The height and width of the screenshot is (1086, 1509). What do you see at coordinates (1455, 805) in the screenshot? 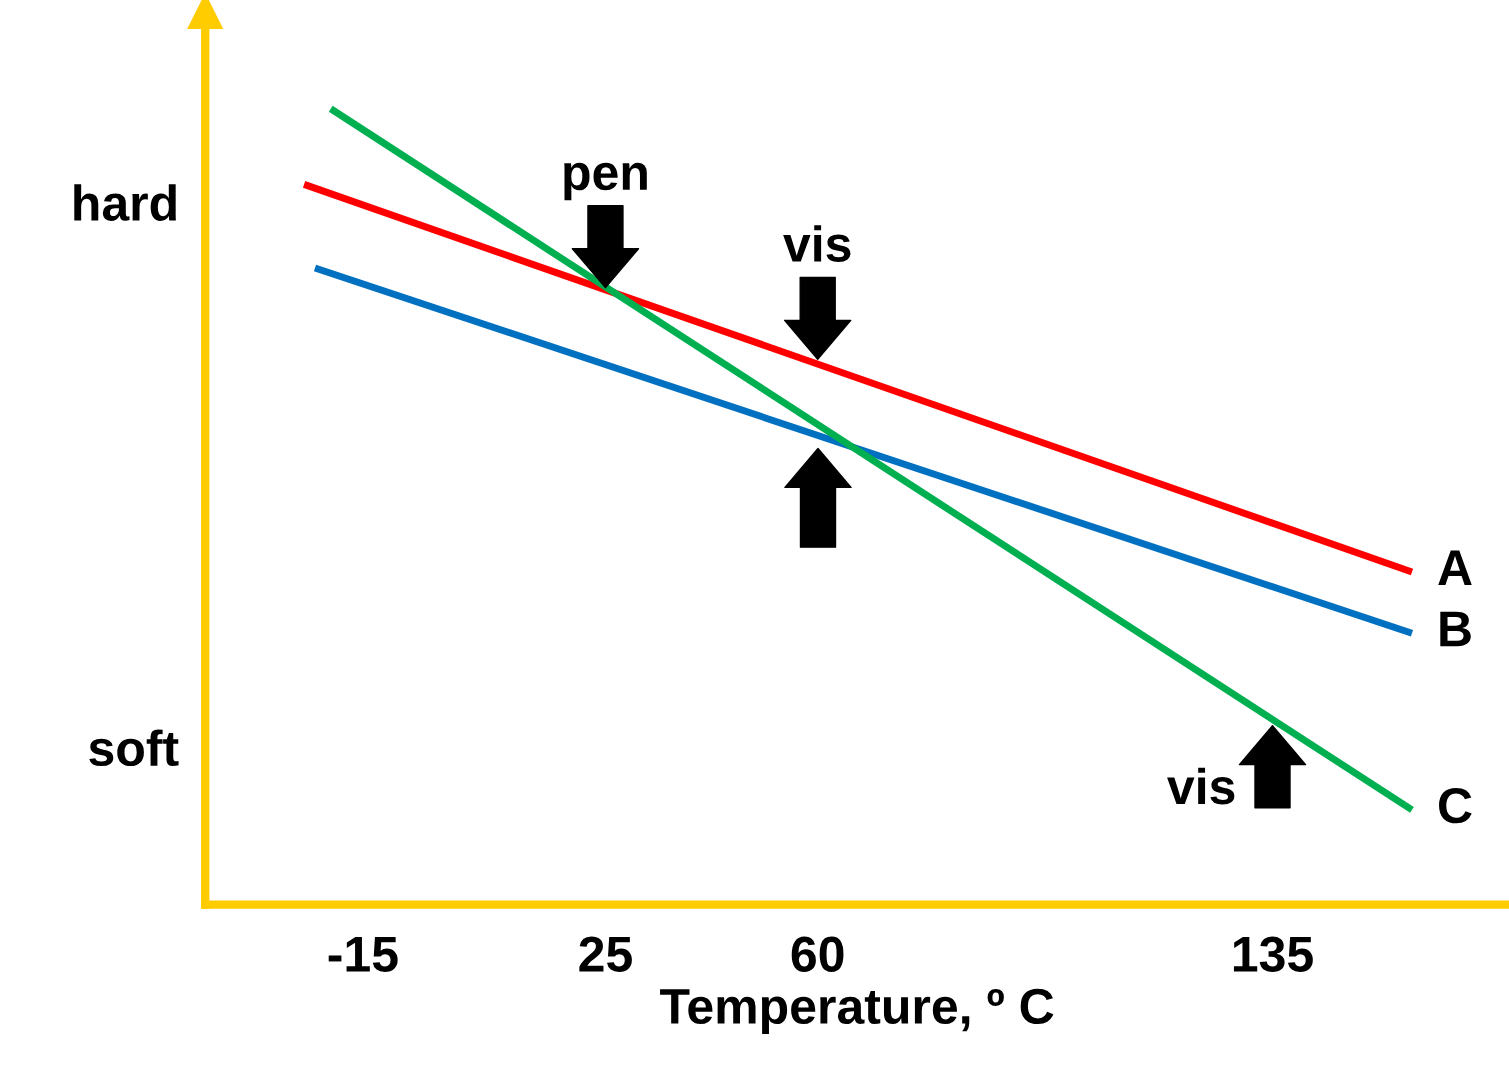
I see `series-label: C` at bounding box center [1455, 805].